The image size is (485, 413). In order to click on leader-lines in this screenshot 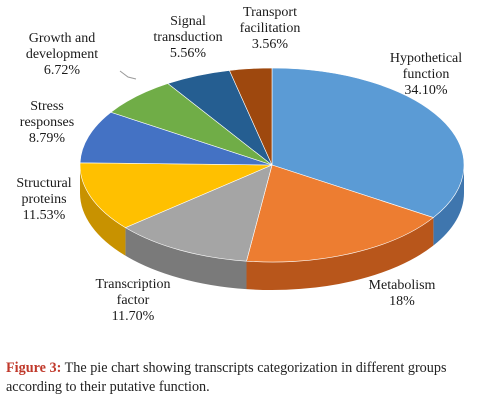, I will do `click(128, 75)`.